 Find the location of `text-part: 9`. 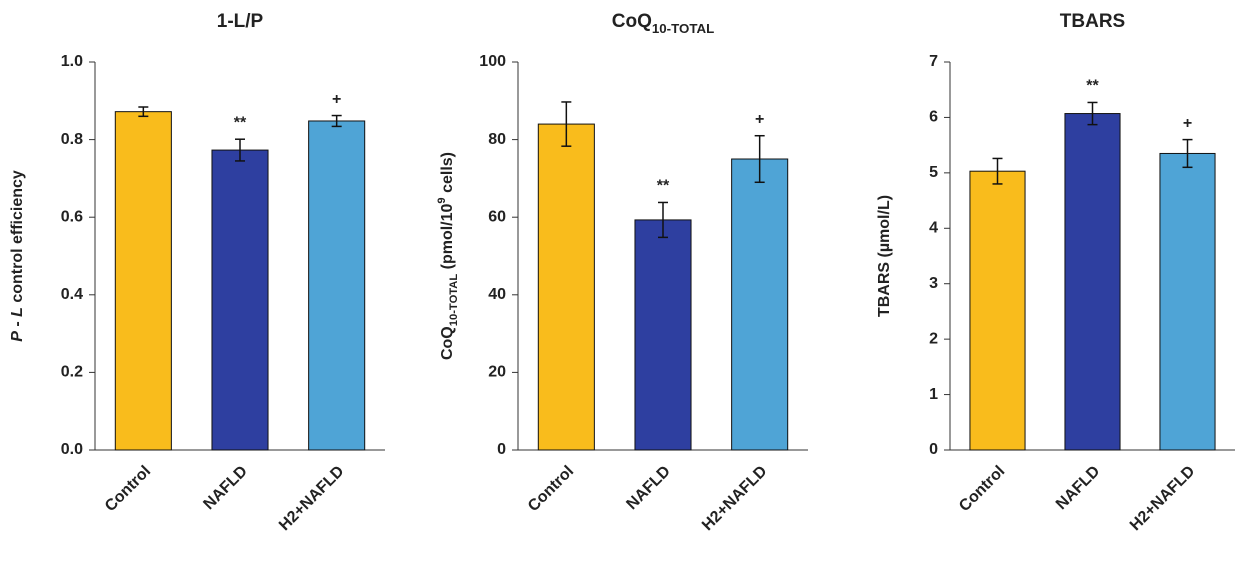

text-part: 9 is located at coordinates (442, 200).